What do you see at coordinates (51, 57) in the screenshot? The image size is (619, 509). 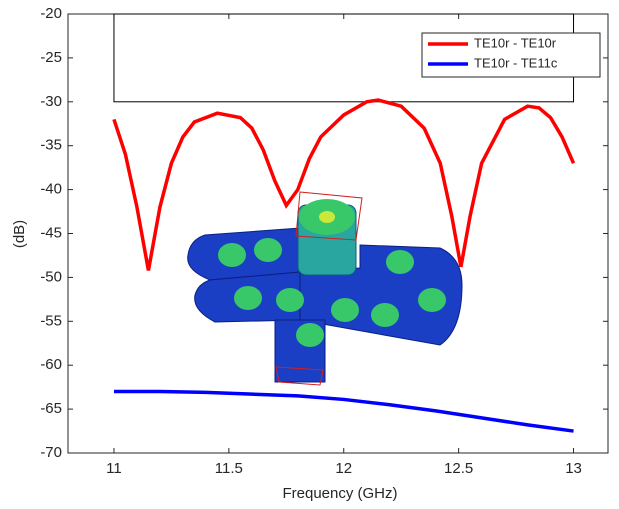 I see `y-tick-label: -25` at bounding box center [51, 57].